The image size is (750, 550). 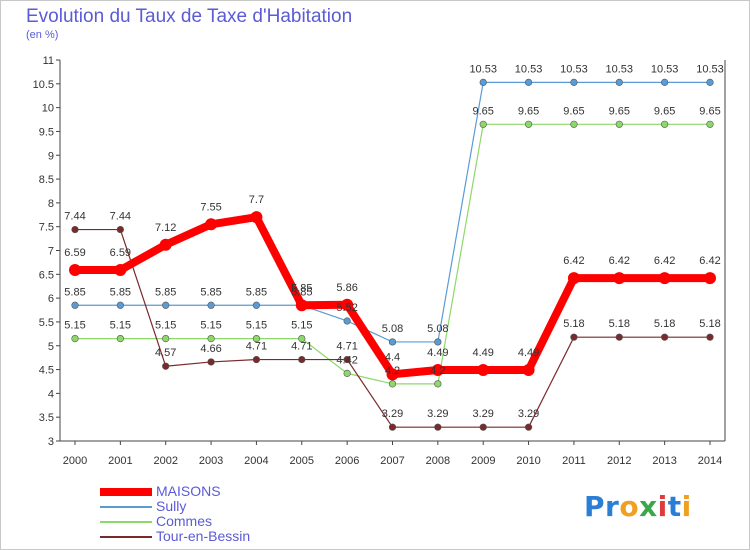 I want to click on y-tick-label: 8, so click(x=51, y=204).